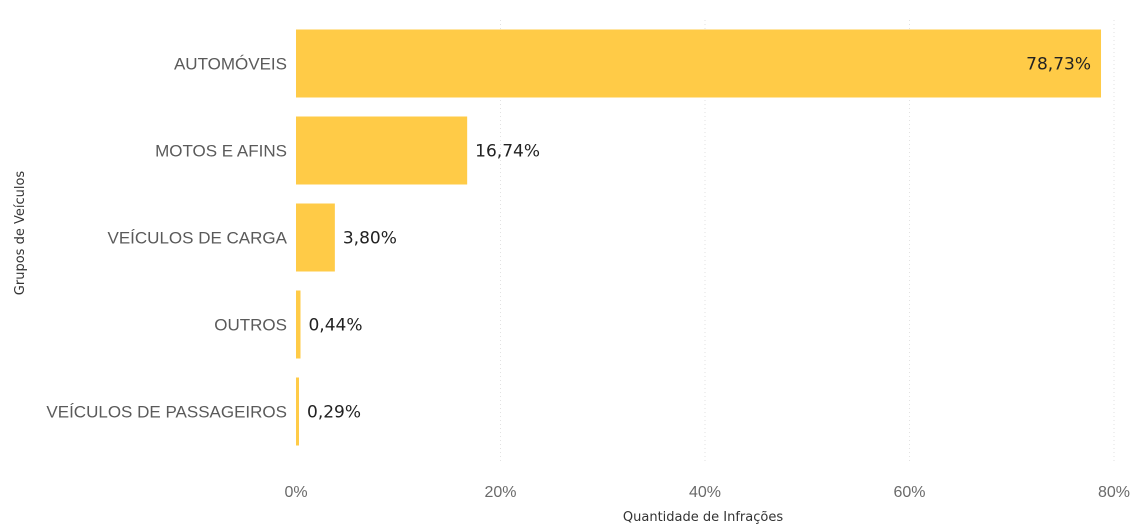 The height and width of the screenshot is (526, 1137). What do you see at coordinates (909, 492) in the screenshot?
I see `x-tick-label: 60%` at bounding box center [909, 492].